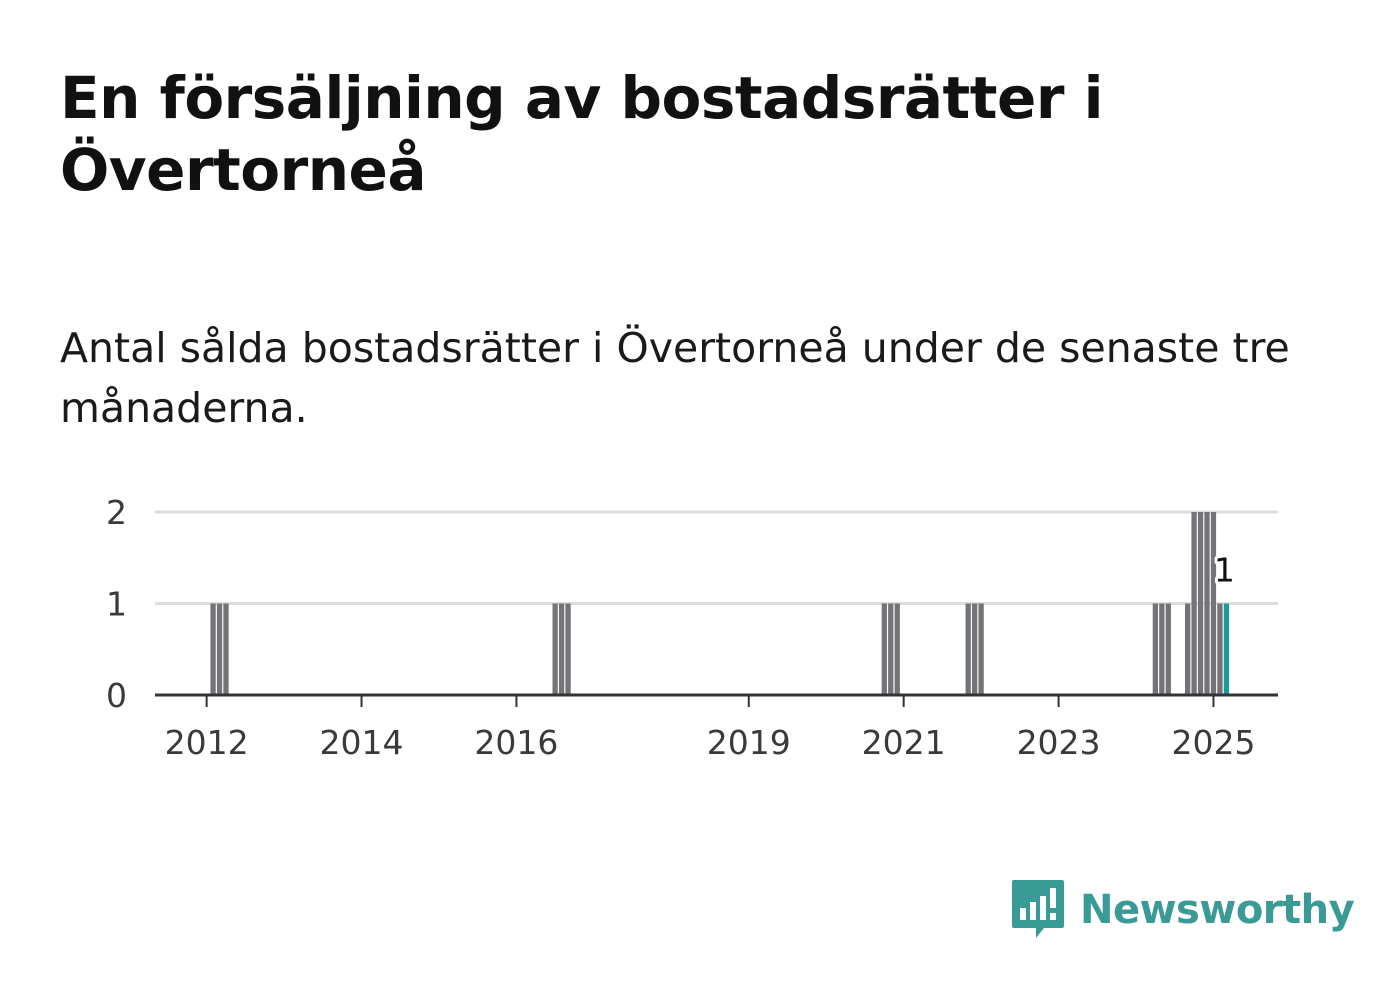  I want to click on y-tick-label: 0, so click(116, 695).